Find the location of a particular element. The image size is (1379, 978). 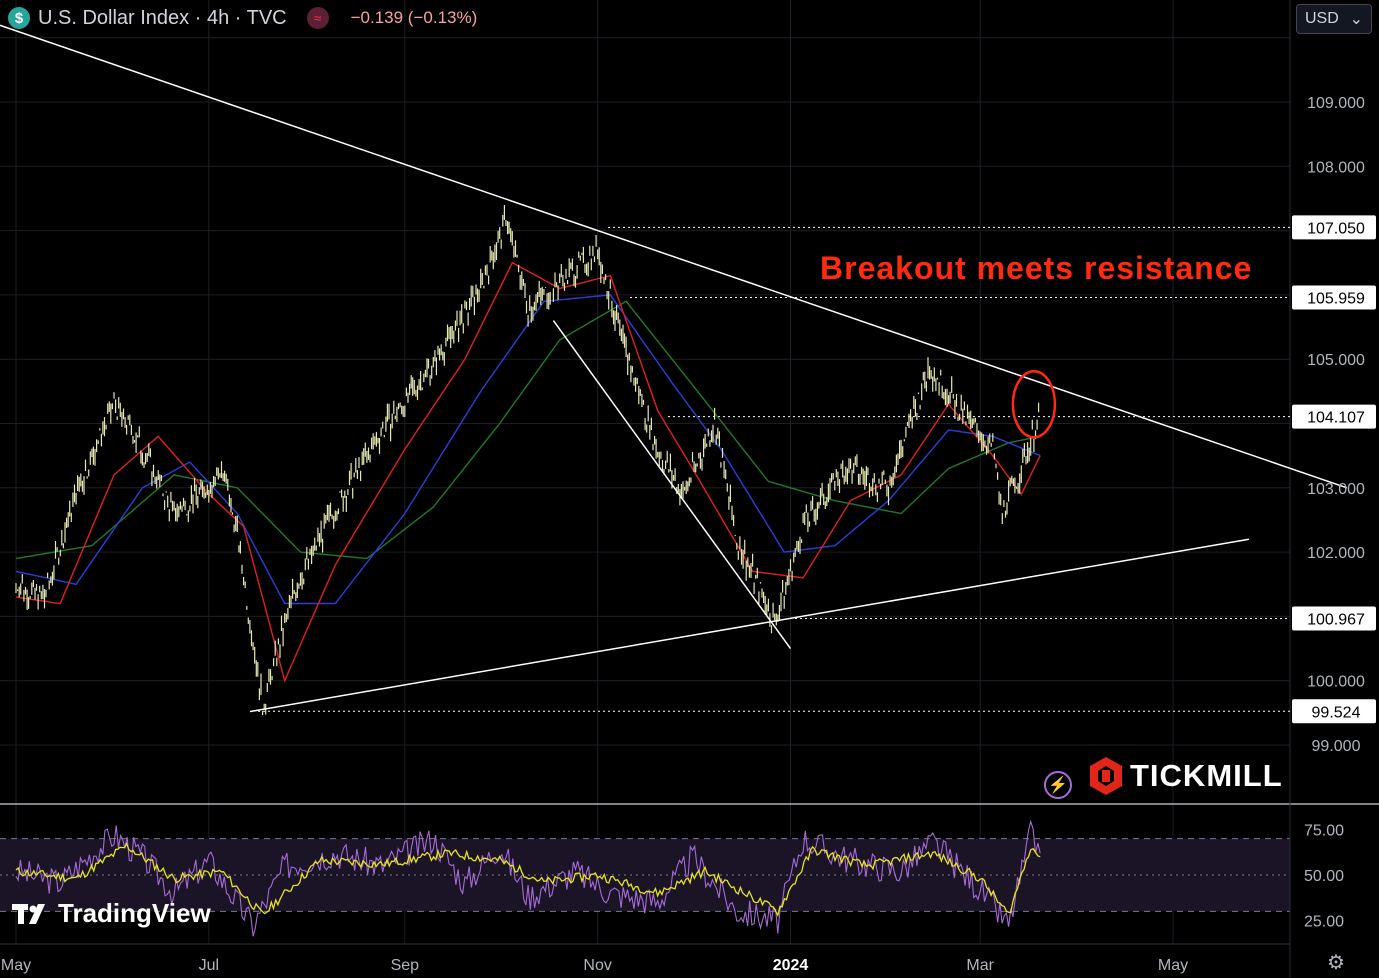

y-tick-label: 109.000 is located at coordinates (1336, 103).